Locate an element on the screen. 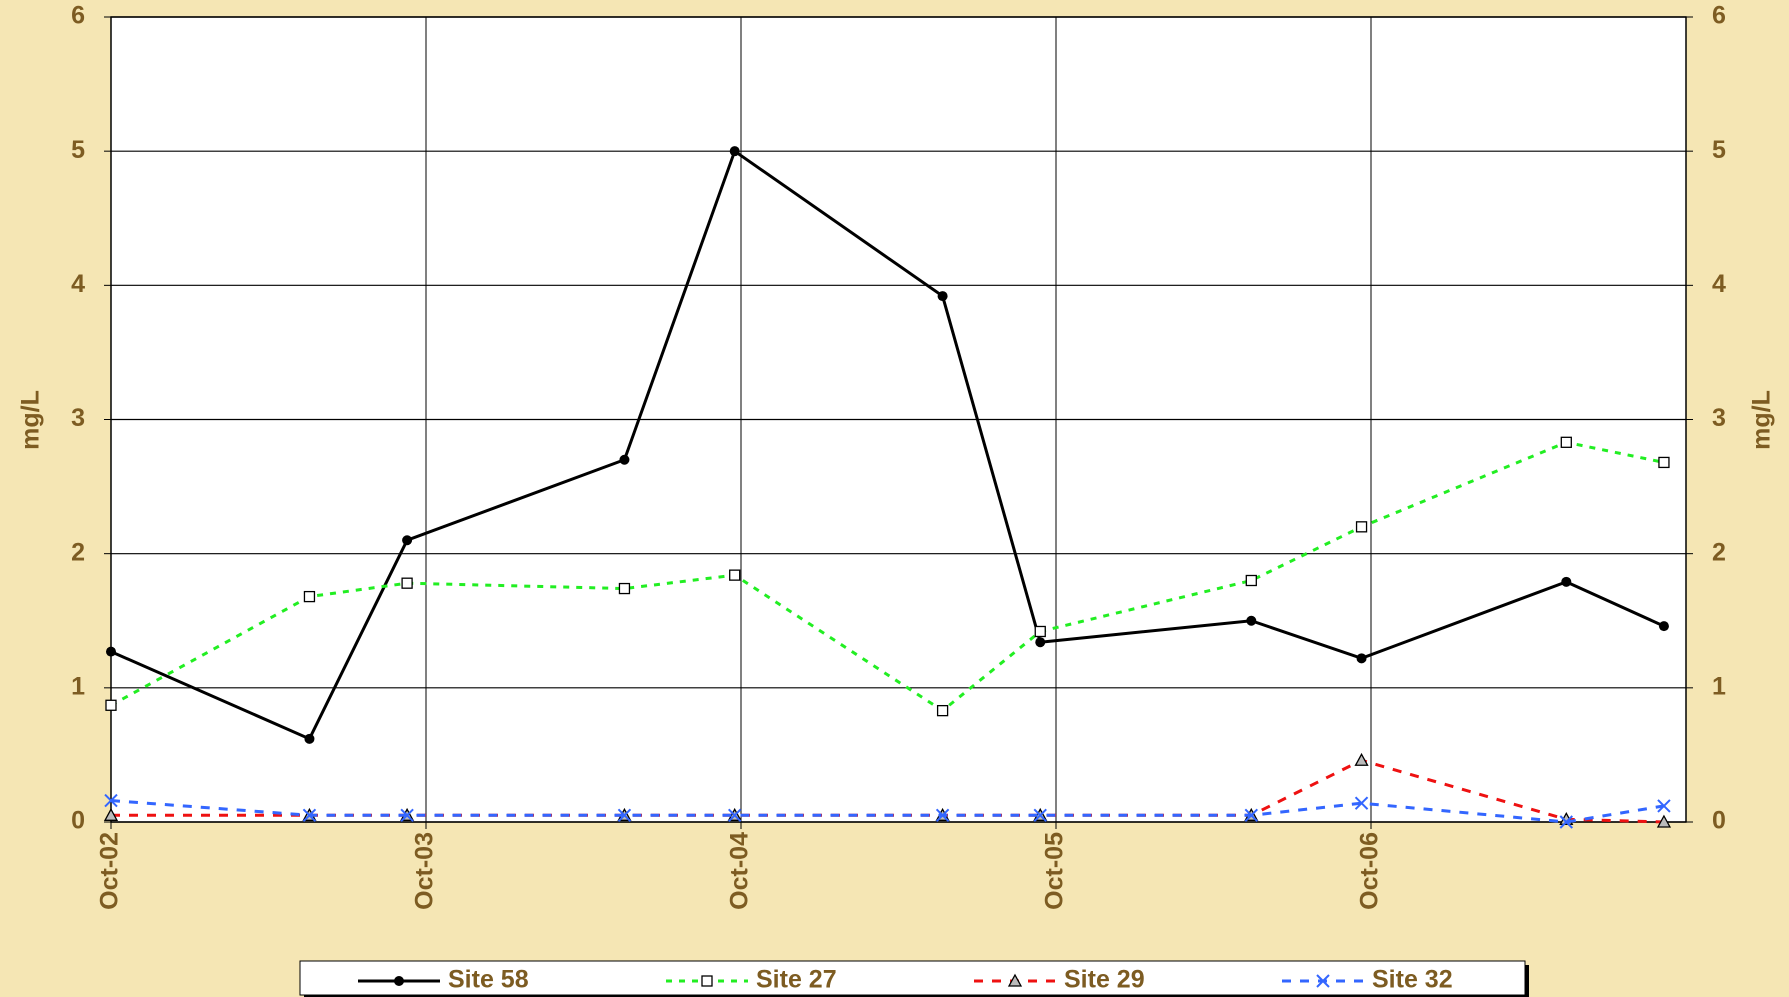  x-tick-label: Oct-03 is located at coordinates (425, 871).